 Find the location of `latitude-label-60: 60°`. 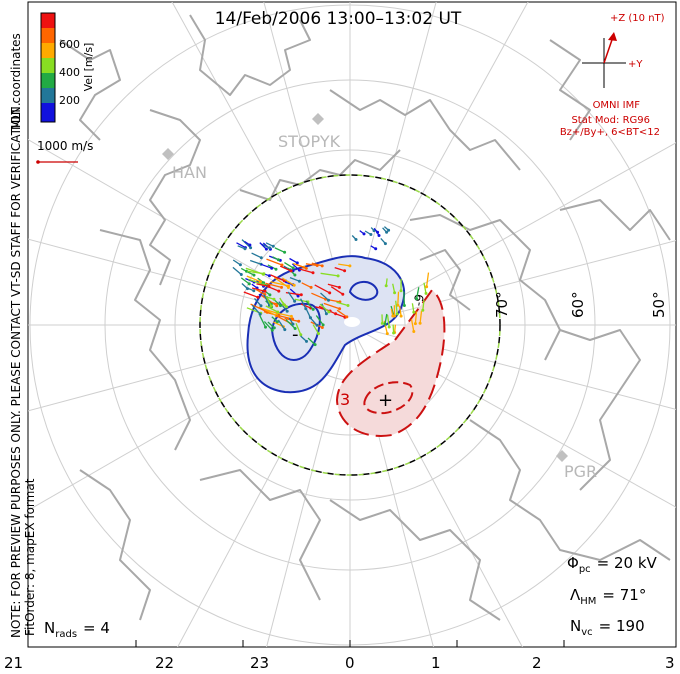

latitude-label-60: 60° is located at coordinates (578, 304).